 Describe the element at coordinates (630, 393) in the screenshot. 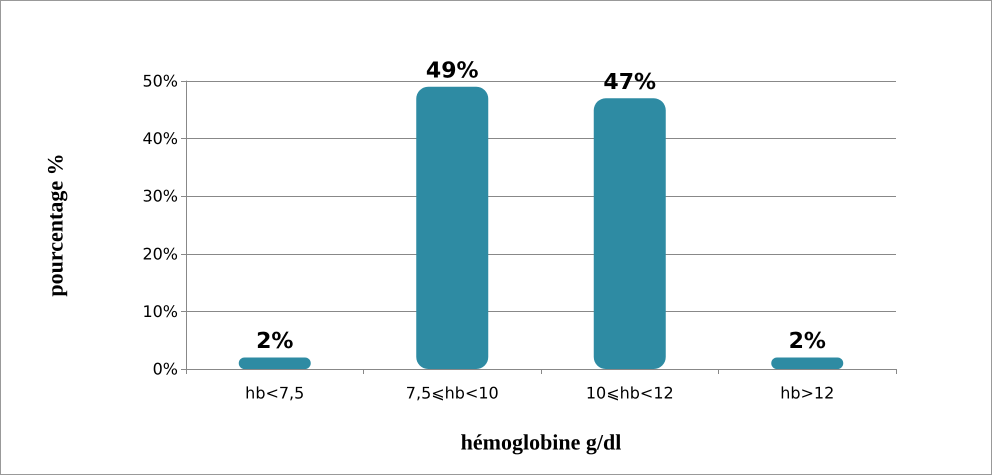

I see `x-tick-label: 10⩽hb<12` at that location.